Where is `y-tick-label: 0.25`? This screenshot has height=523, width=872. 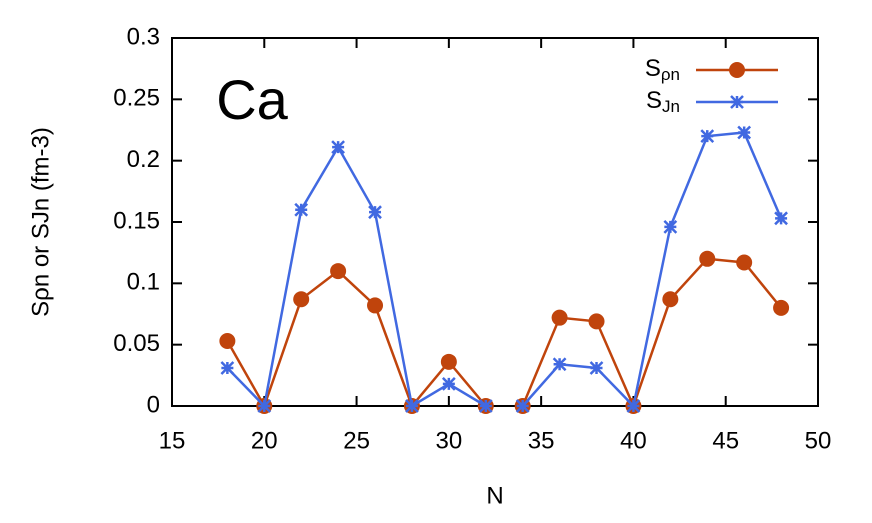
y-tick-label: 0.25 is located at coordinates (136, 98).